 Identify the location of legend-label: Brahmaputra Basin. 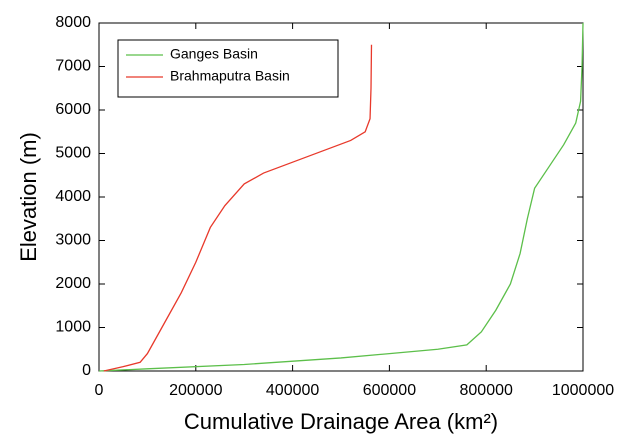
(230, 76).